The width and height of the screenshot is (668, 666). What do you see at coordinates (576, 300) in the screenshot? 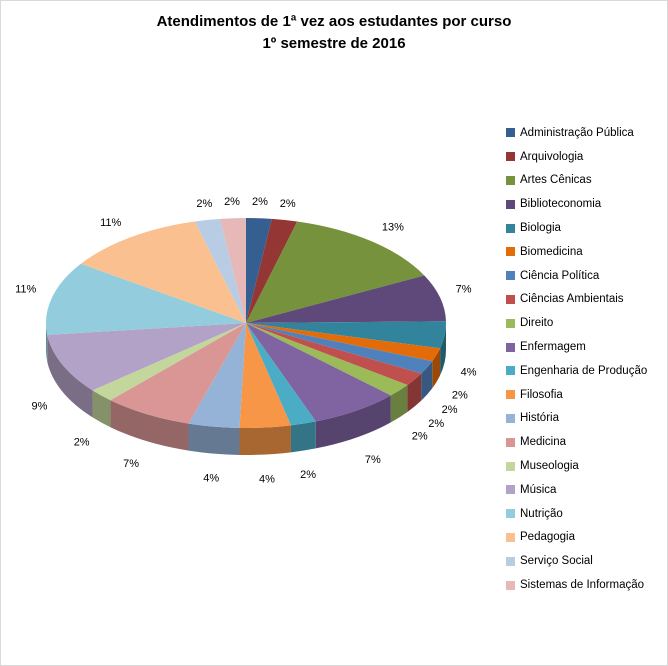
I see `legend-item: Ciências Ambientais` at bounding box center [576, 300].